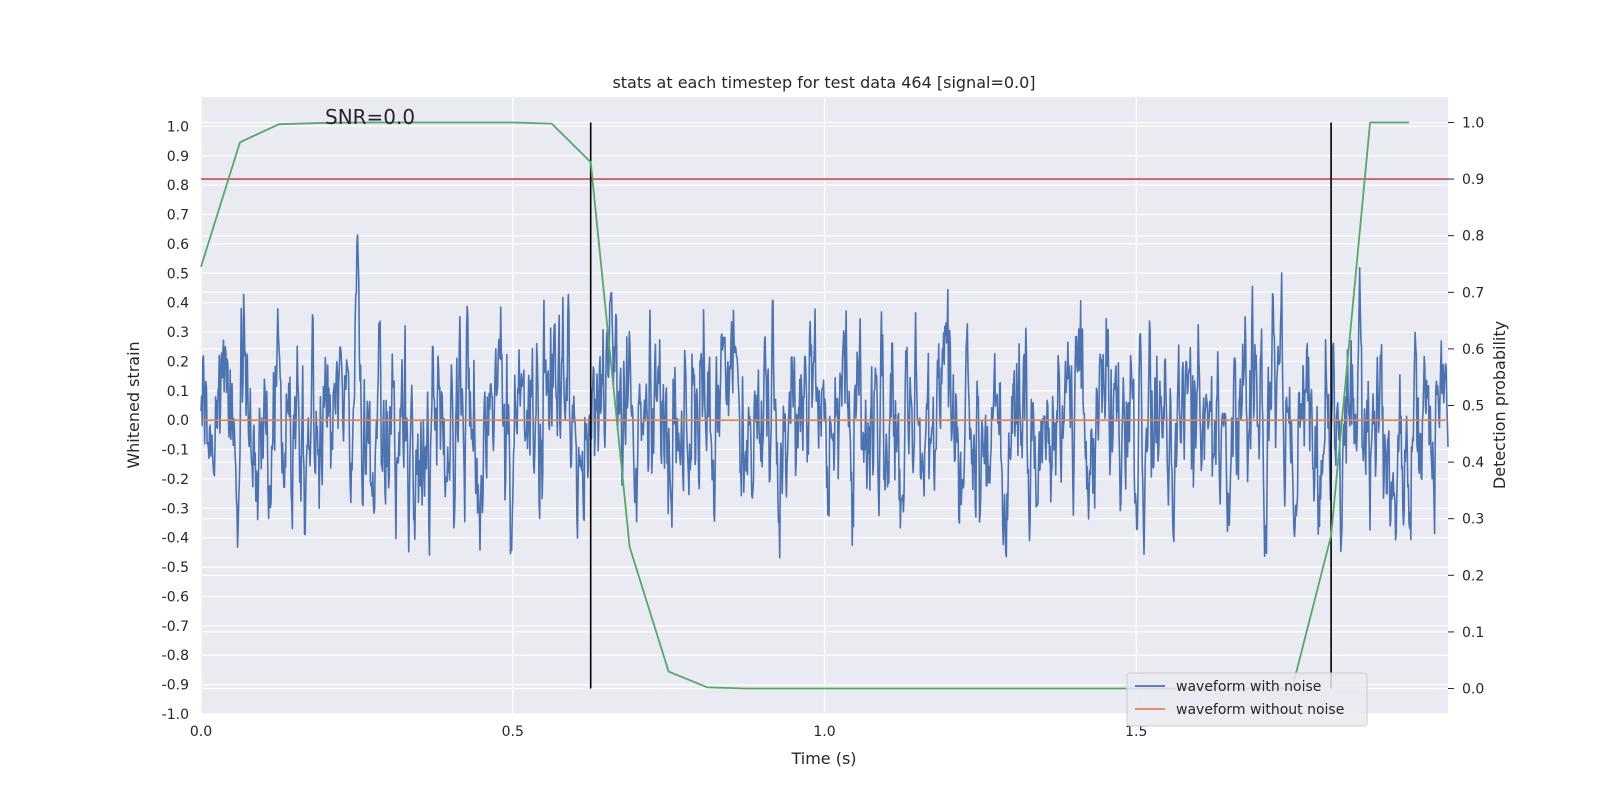 The image size is (1600, 800). Describe the element at coordinates (175, 627) in the screenshot. I see `y-tick-label: -0.7` at that location.